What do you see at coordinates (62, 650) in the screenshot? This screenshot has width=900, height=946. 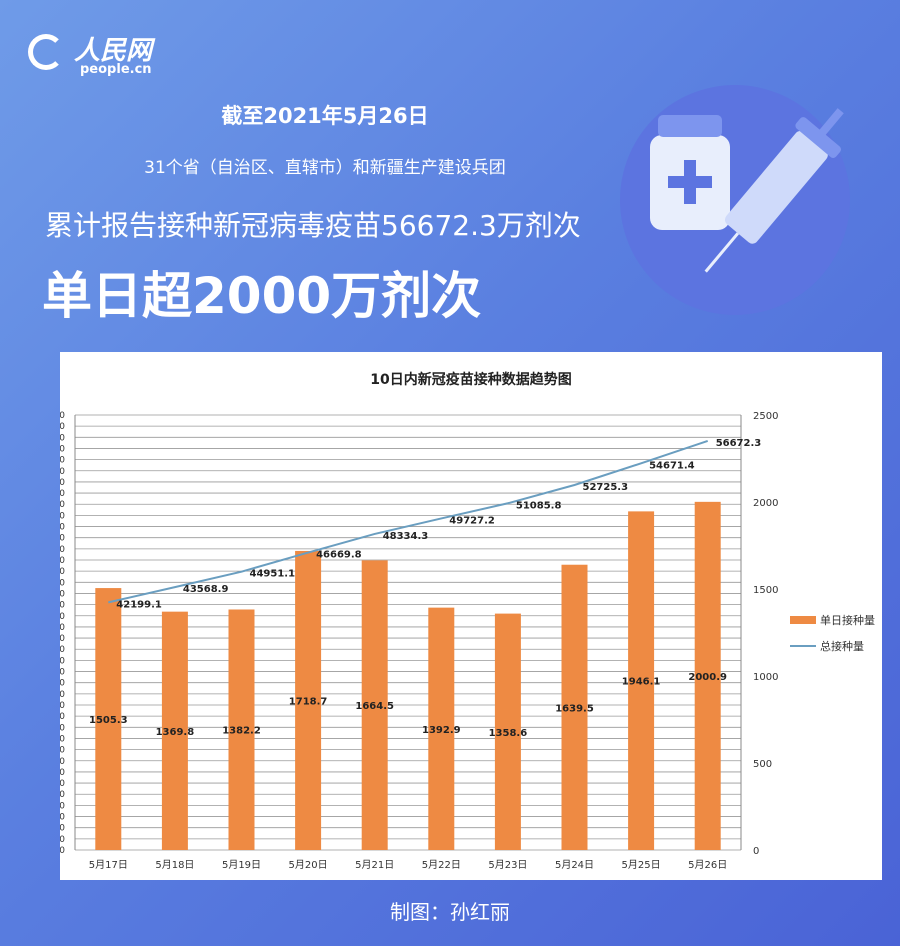 I see `left-tick-label: 38000` at bounding box center [62, 650].